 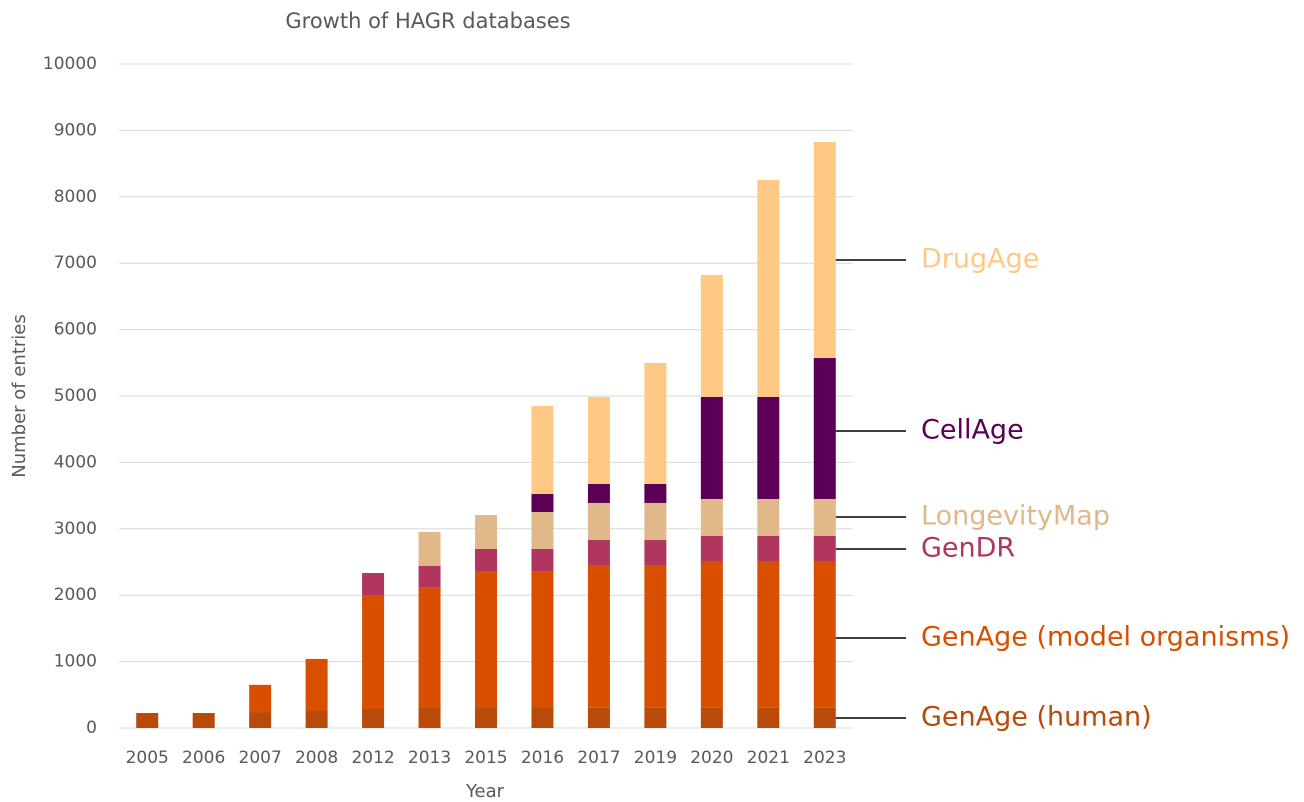 What do you see at coordinates (429, 758) in the screenshot?
I see `x-tick-label: 2013` at bounding box center [429, 758].